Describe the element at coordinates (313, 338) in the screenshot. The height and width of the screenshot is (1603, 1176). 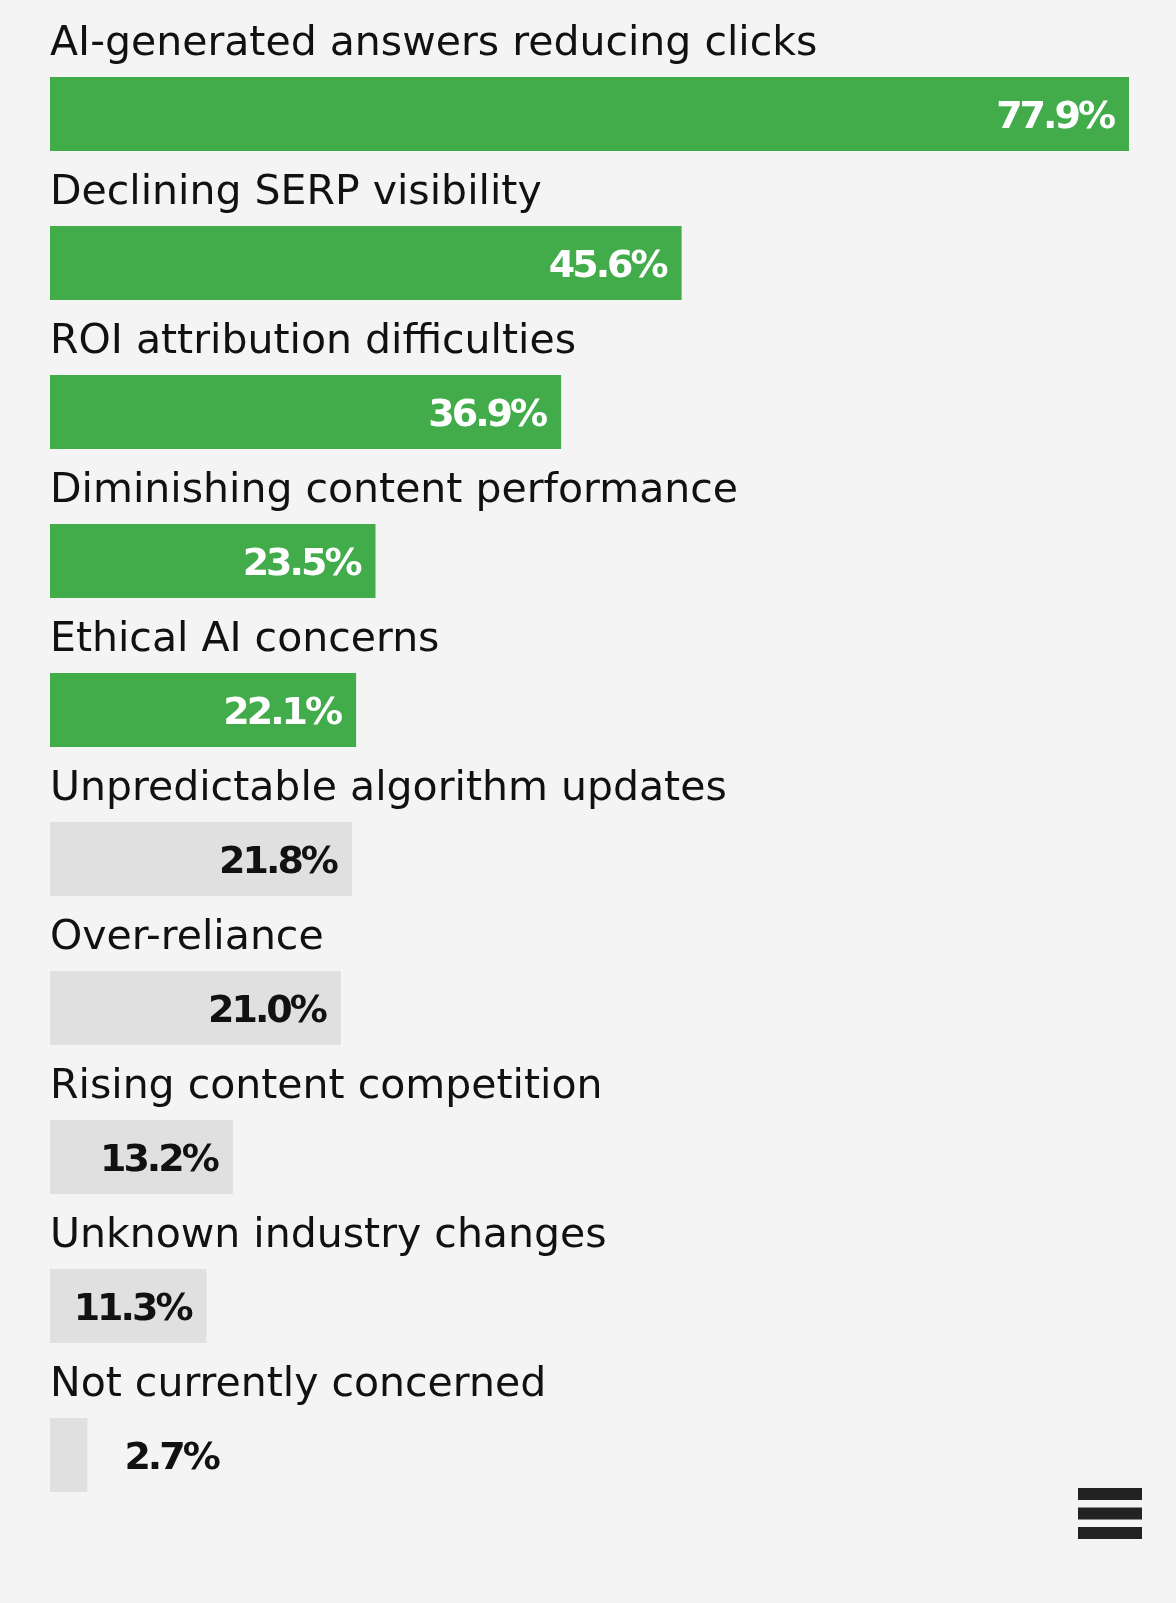
I see `y-tick-label: ROI attribution difficulties` at that location.